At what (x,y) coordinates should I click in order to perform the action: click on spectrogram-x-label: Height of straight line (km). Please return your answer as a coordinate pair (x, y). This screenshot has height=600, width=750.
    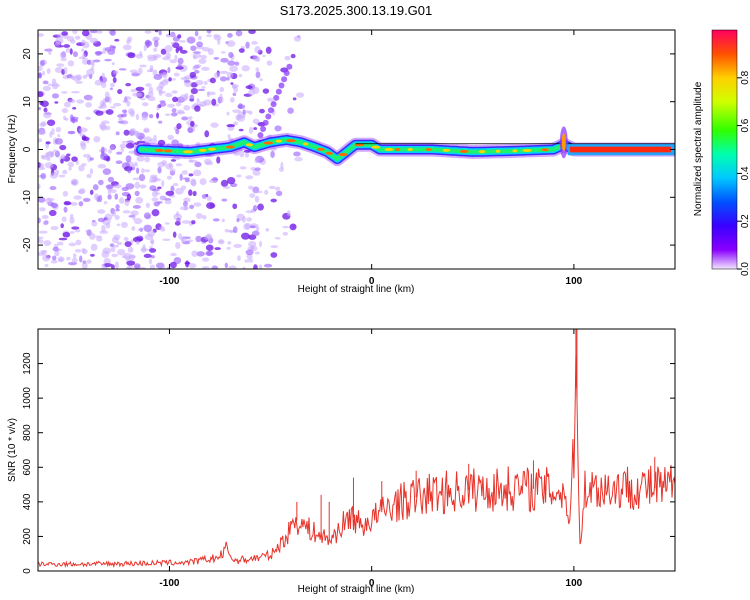
    Looking at the image, I should click on (356, 289).